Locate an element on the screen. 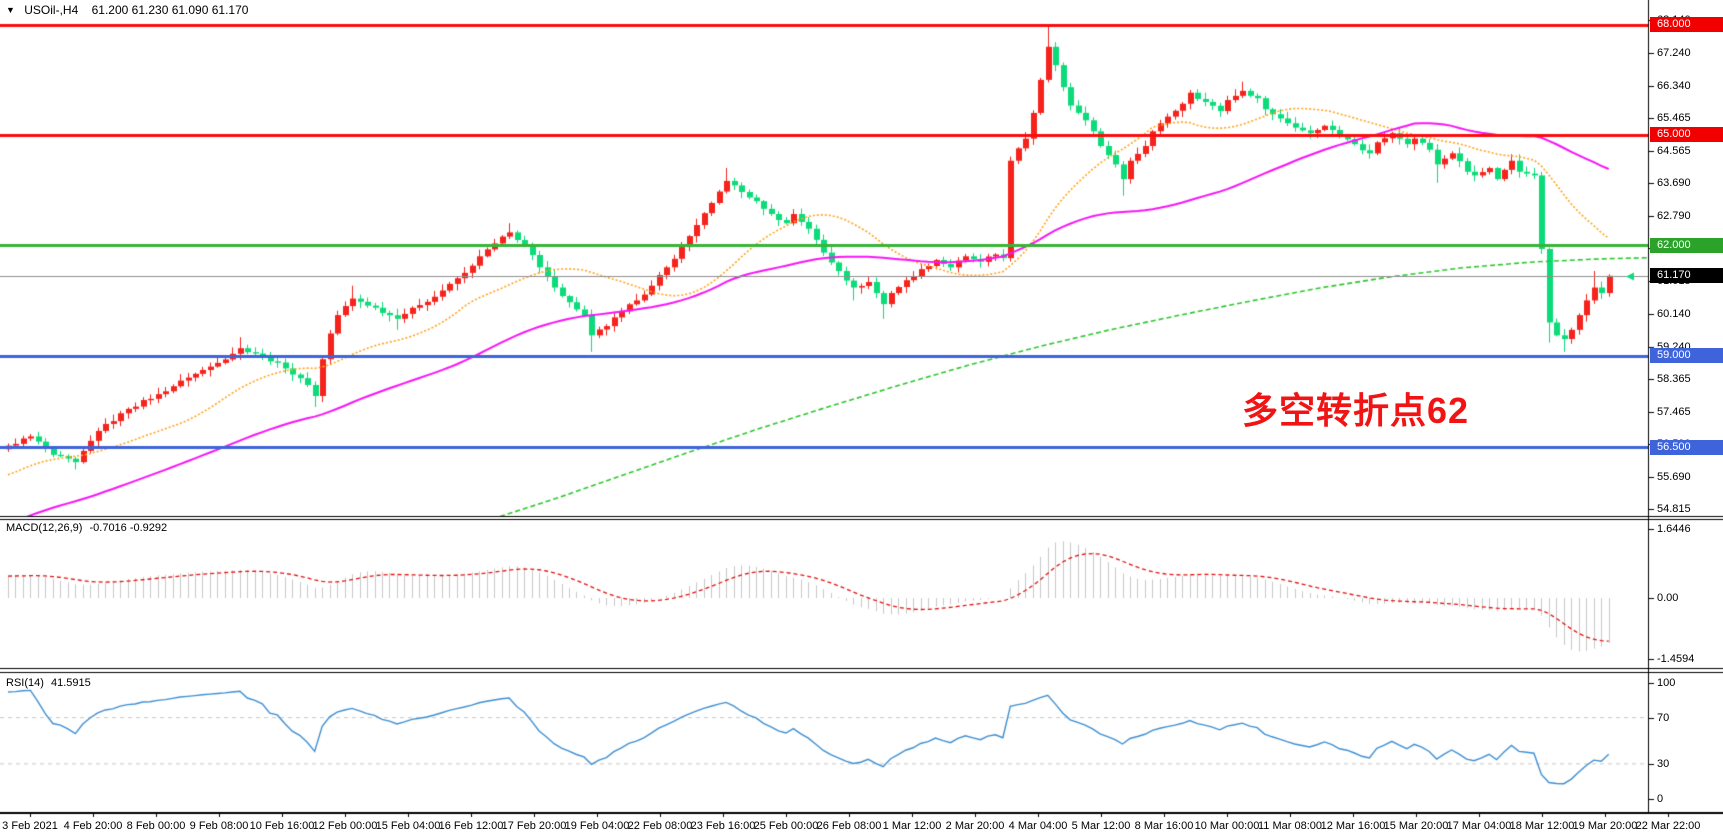  date-tick-label: 22 Mar 22:00 is located at coordinates (1668, 826).